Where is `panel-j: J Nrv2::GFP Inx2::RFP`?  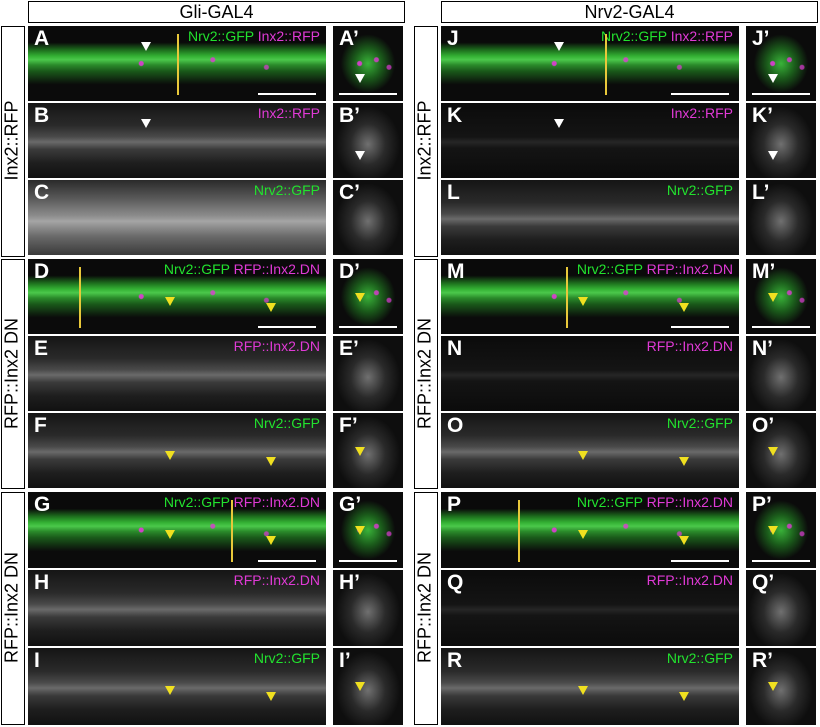
panel-j: J Nrv2::GFP Inx2::RFP is located at coordinates (590, 63).